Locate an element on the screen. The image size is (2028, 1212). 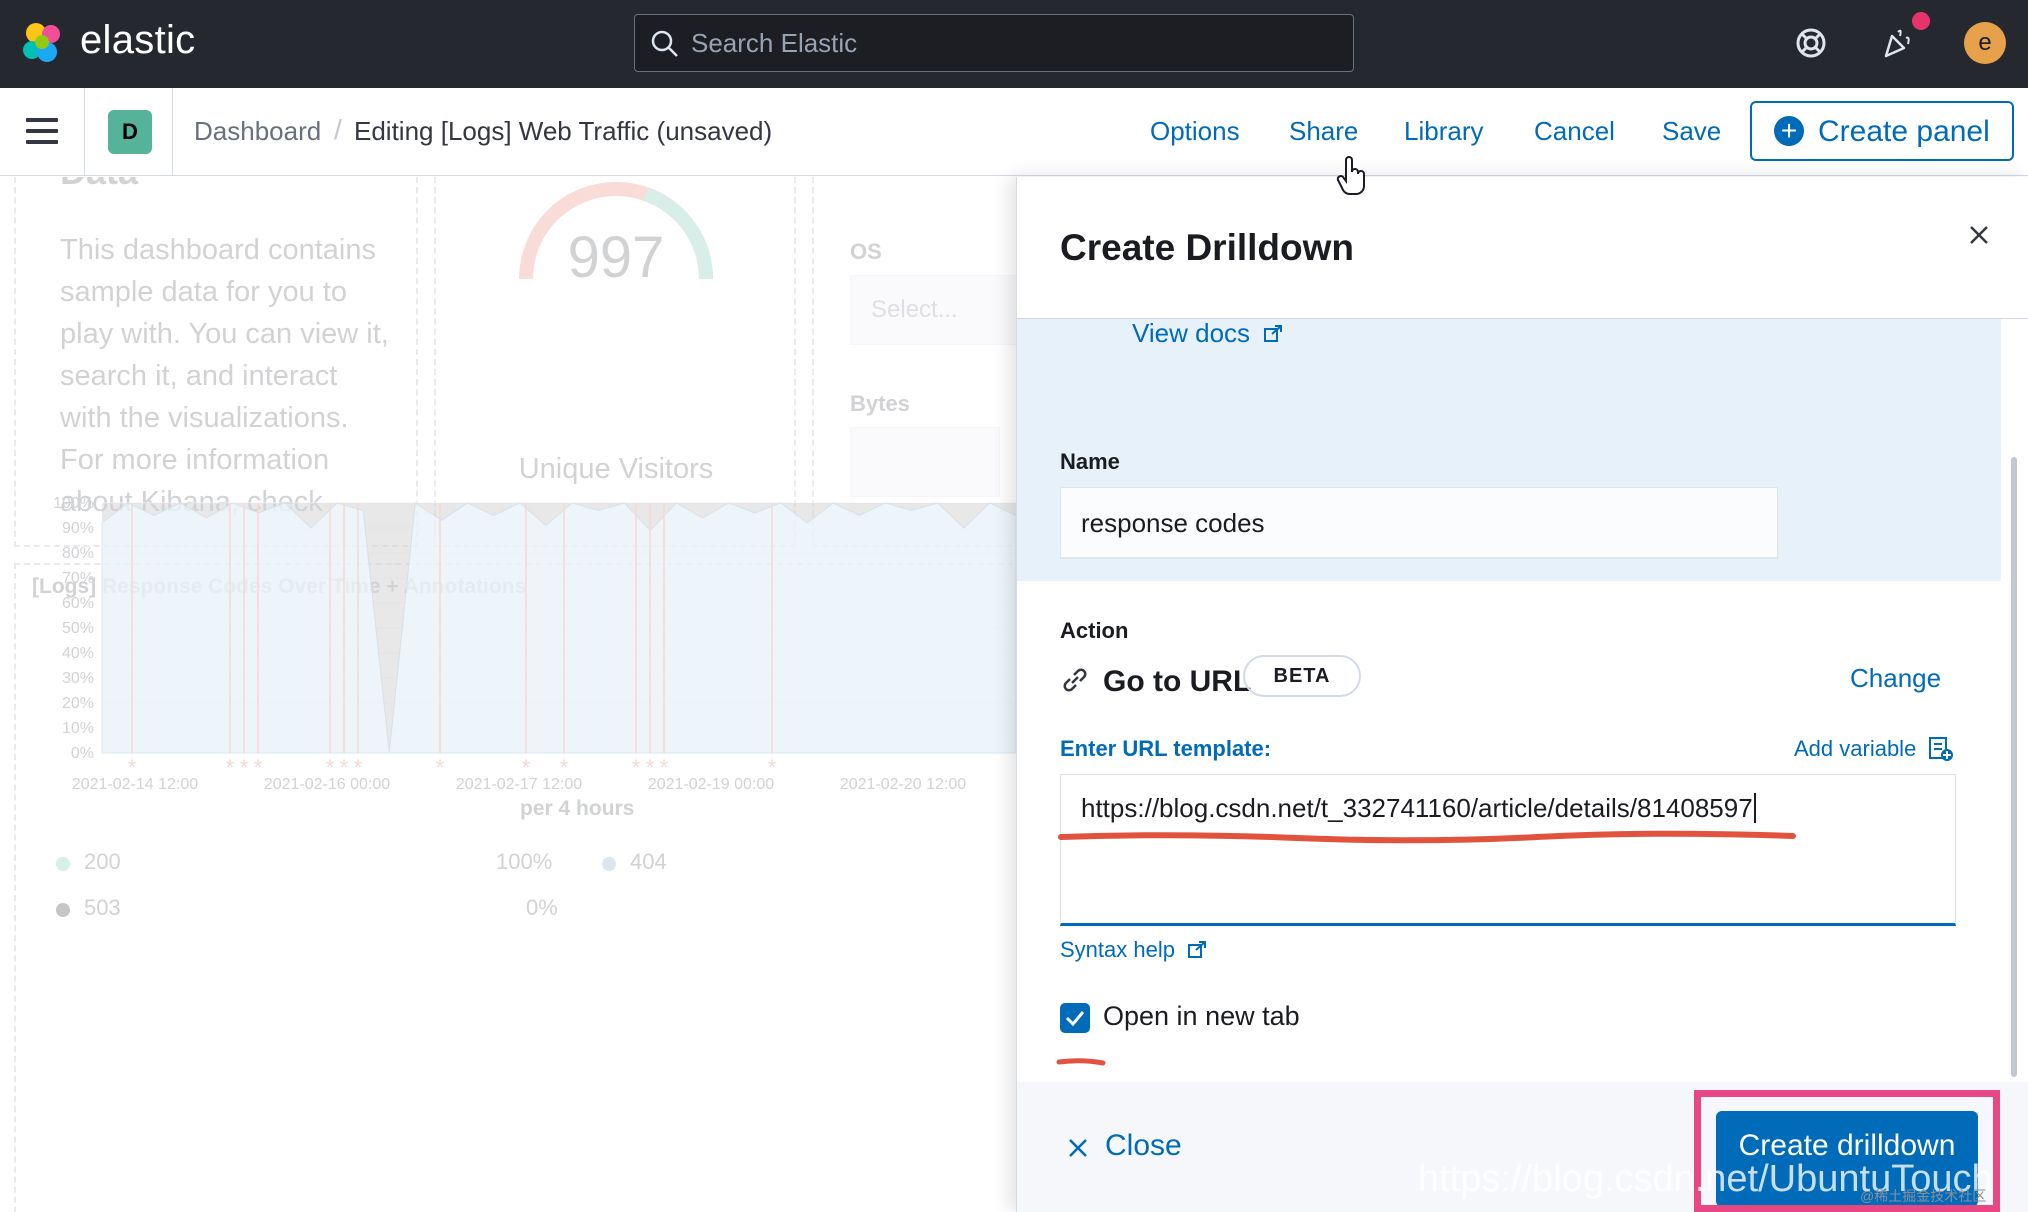
space-avatar: D is located at coordinates (130, 132).